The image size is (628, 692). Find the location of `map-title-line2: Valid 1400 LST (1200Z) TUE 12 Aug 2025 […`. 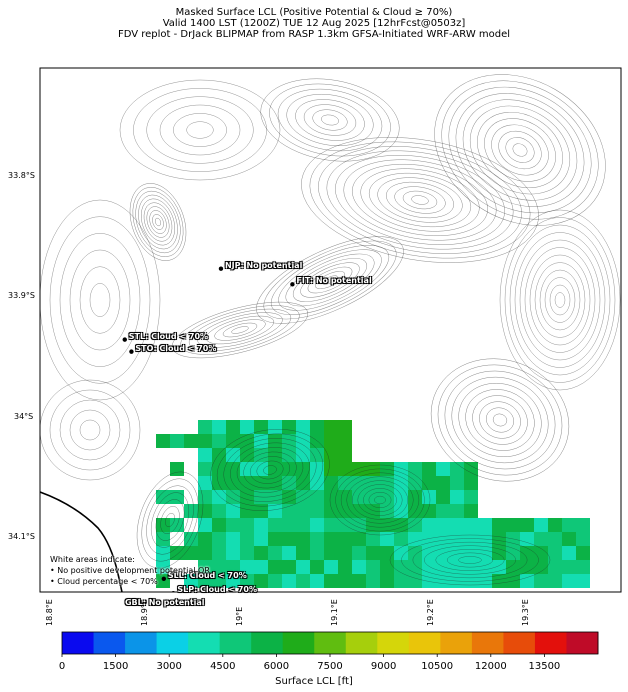

map-title-line2: Valid 1400 LST (1200Z) TUE 12 Aug 2025 [… is located at coordinates (314, 23).